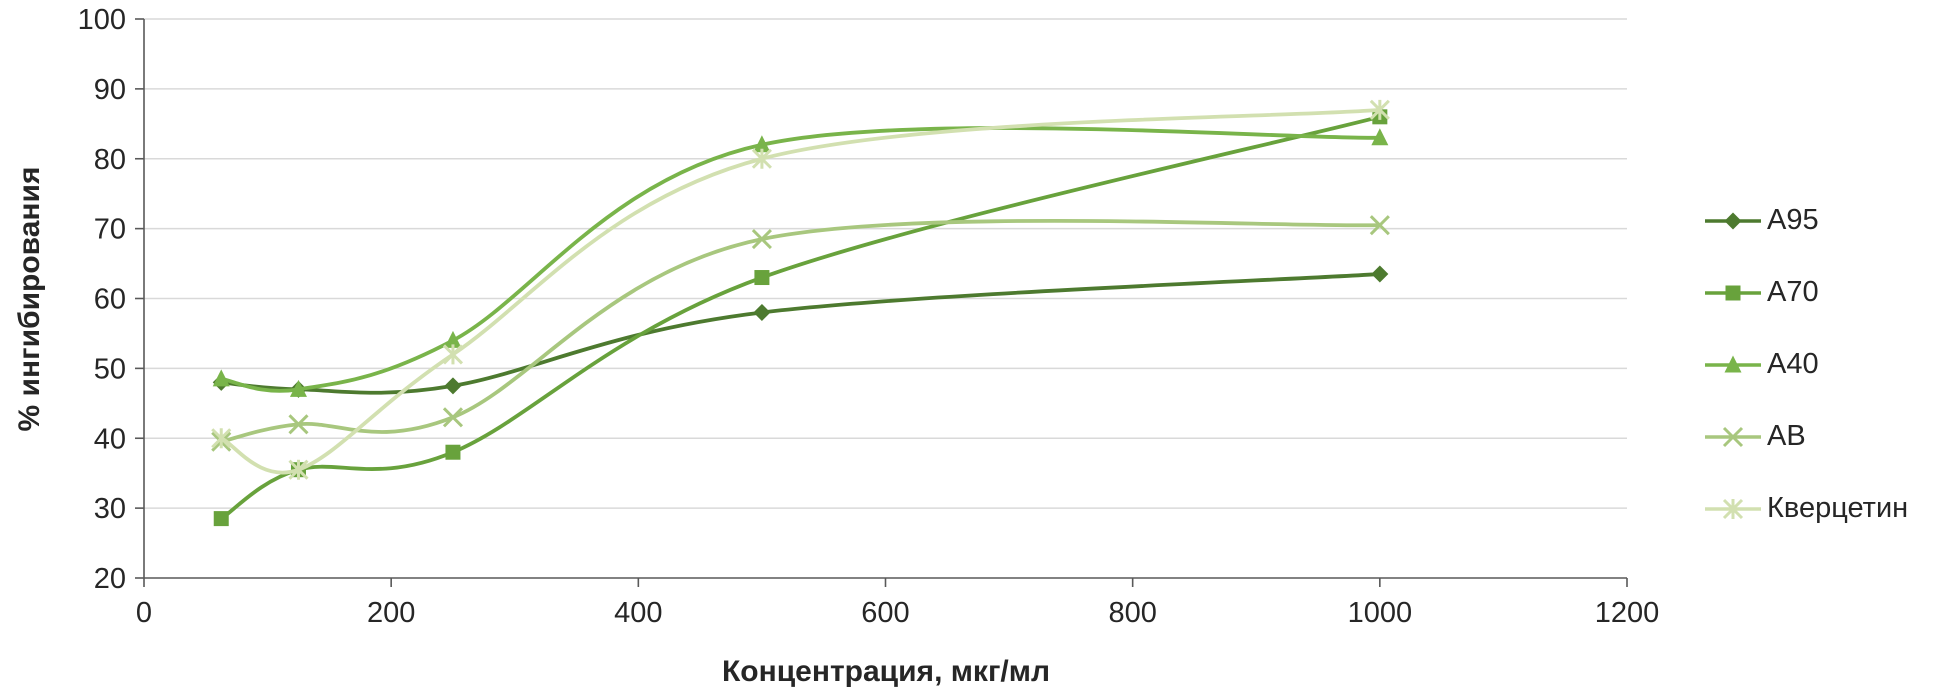 This screenshot has height=697, width=1949. Describe the element at coordinates (886, 671) in the screenshot. I see `x-axis-title: Концентрация, мкг/мл` at that location.